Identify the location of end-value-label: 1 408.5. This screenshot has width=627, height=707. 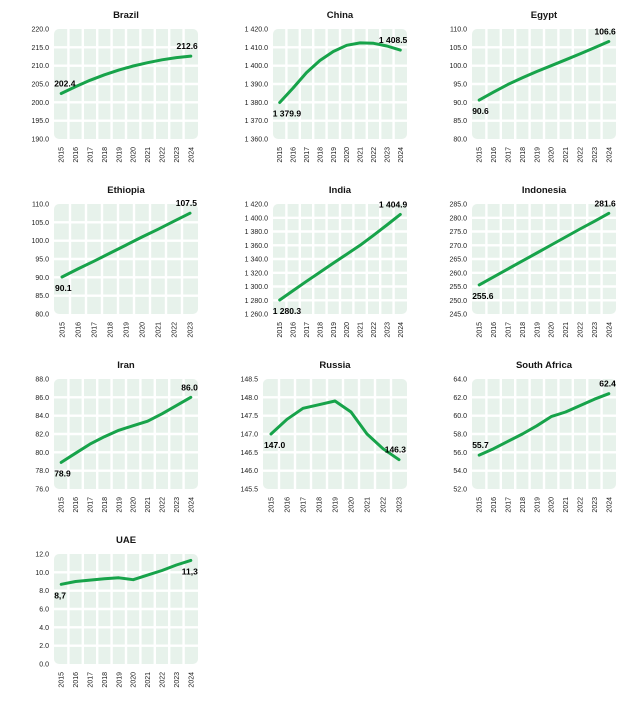
(393, 40).